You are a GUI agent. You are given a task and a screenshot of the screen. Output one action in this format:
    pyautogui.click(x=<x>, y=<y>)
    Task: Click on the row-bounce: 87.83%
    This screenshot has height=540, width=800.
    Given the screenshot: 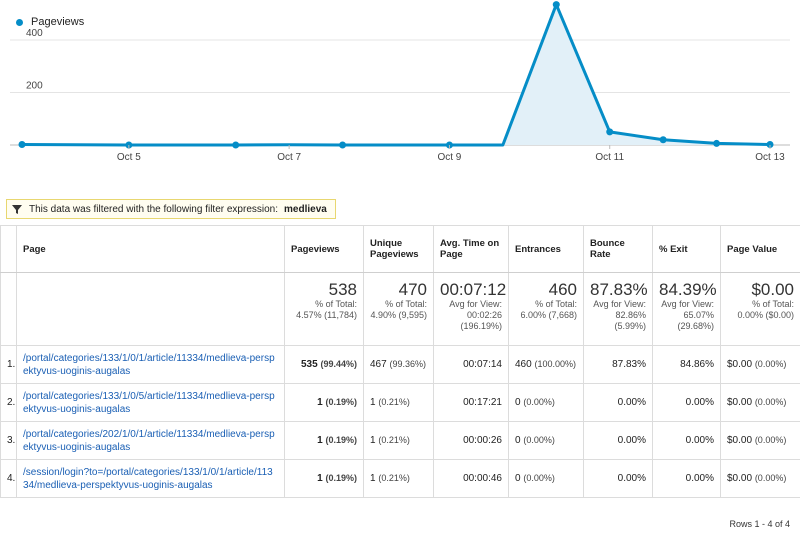 What is the action you would take?
    pyautogui.click(x=618, y=364)
    